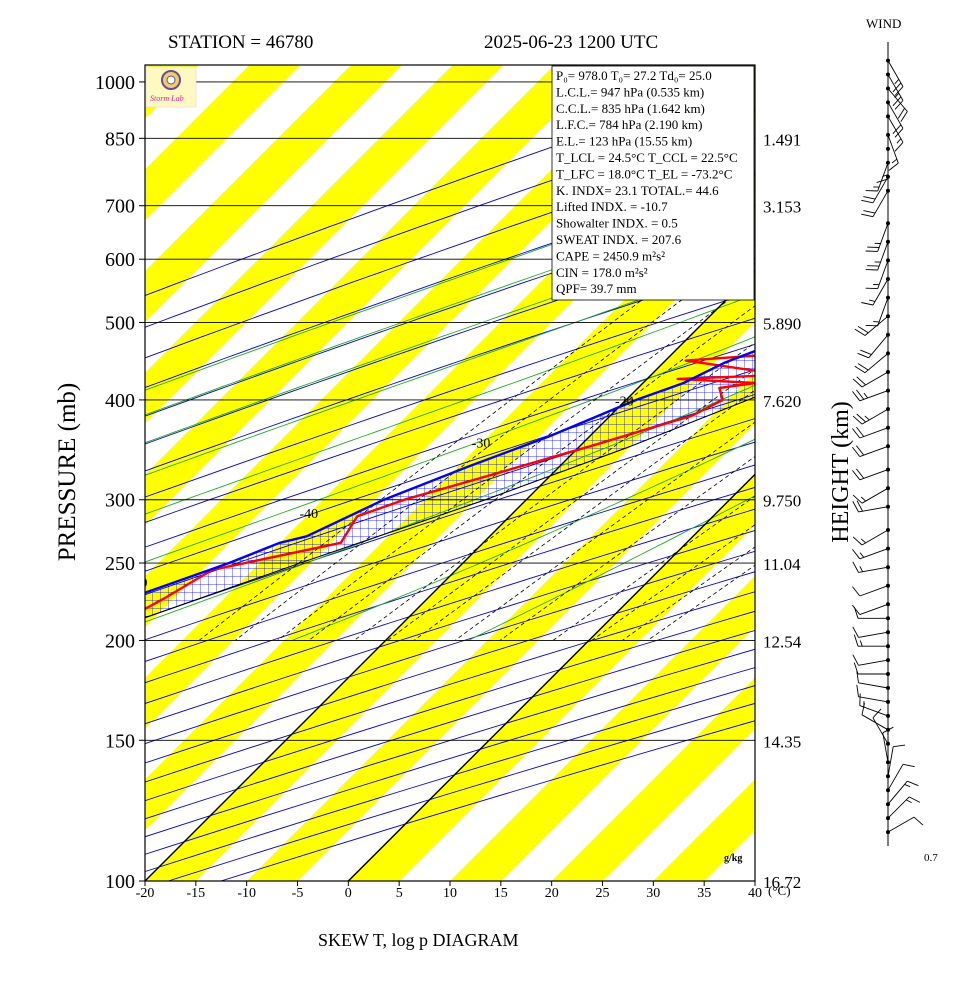 The image size is (960, 1000). Describe the element at coordinates (450, 893) in the screenshot. I see `x-tick-label: 10` at that location.